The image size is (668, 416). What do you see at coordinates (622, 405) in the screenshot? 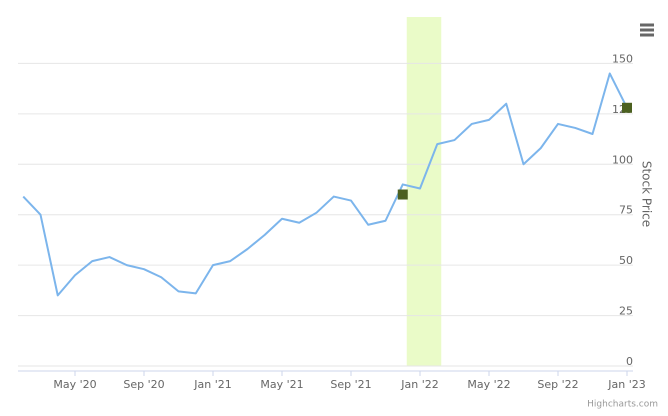
I see `credits: Highcharts.com` at bounding box center [622, 405].